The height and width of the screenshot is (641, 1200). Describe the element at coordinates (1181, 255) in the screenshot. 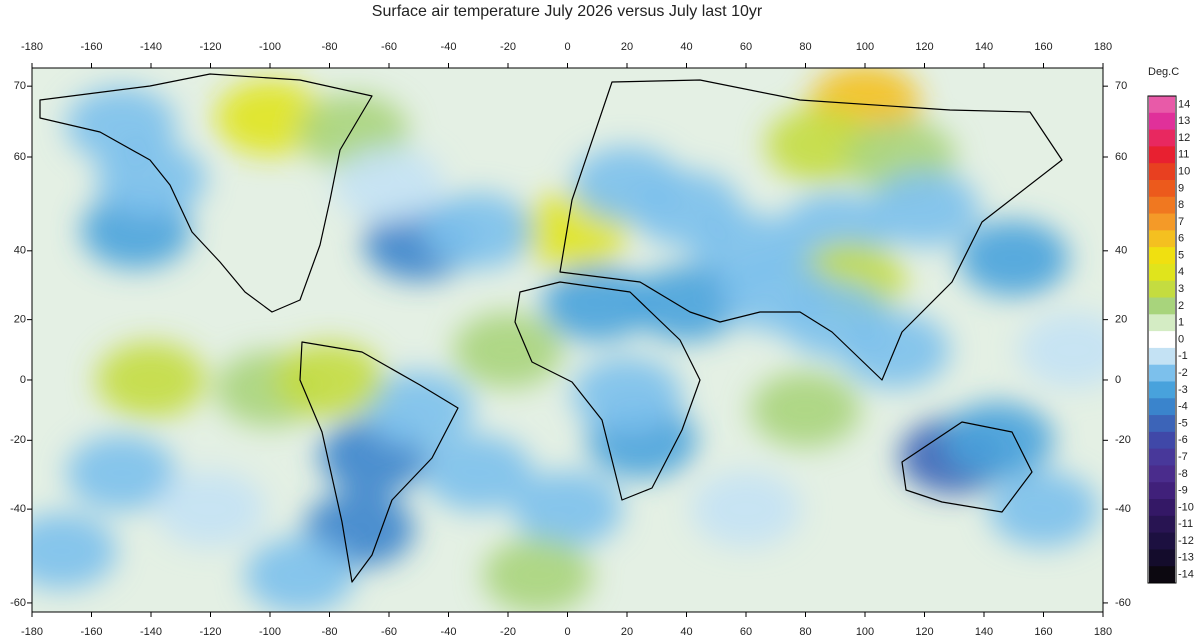

I see `colorbar-tick-label: 5` at that location.